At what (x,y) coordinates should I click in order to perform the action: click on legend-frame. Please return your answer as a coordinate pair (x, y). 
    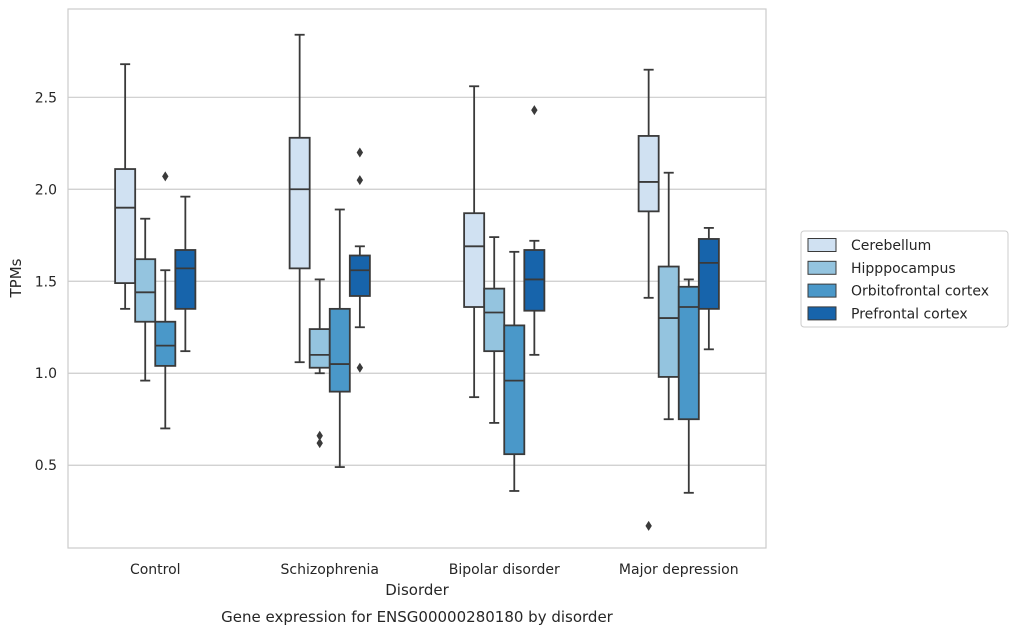
    Looking at the image, I should click on (904, 279).